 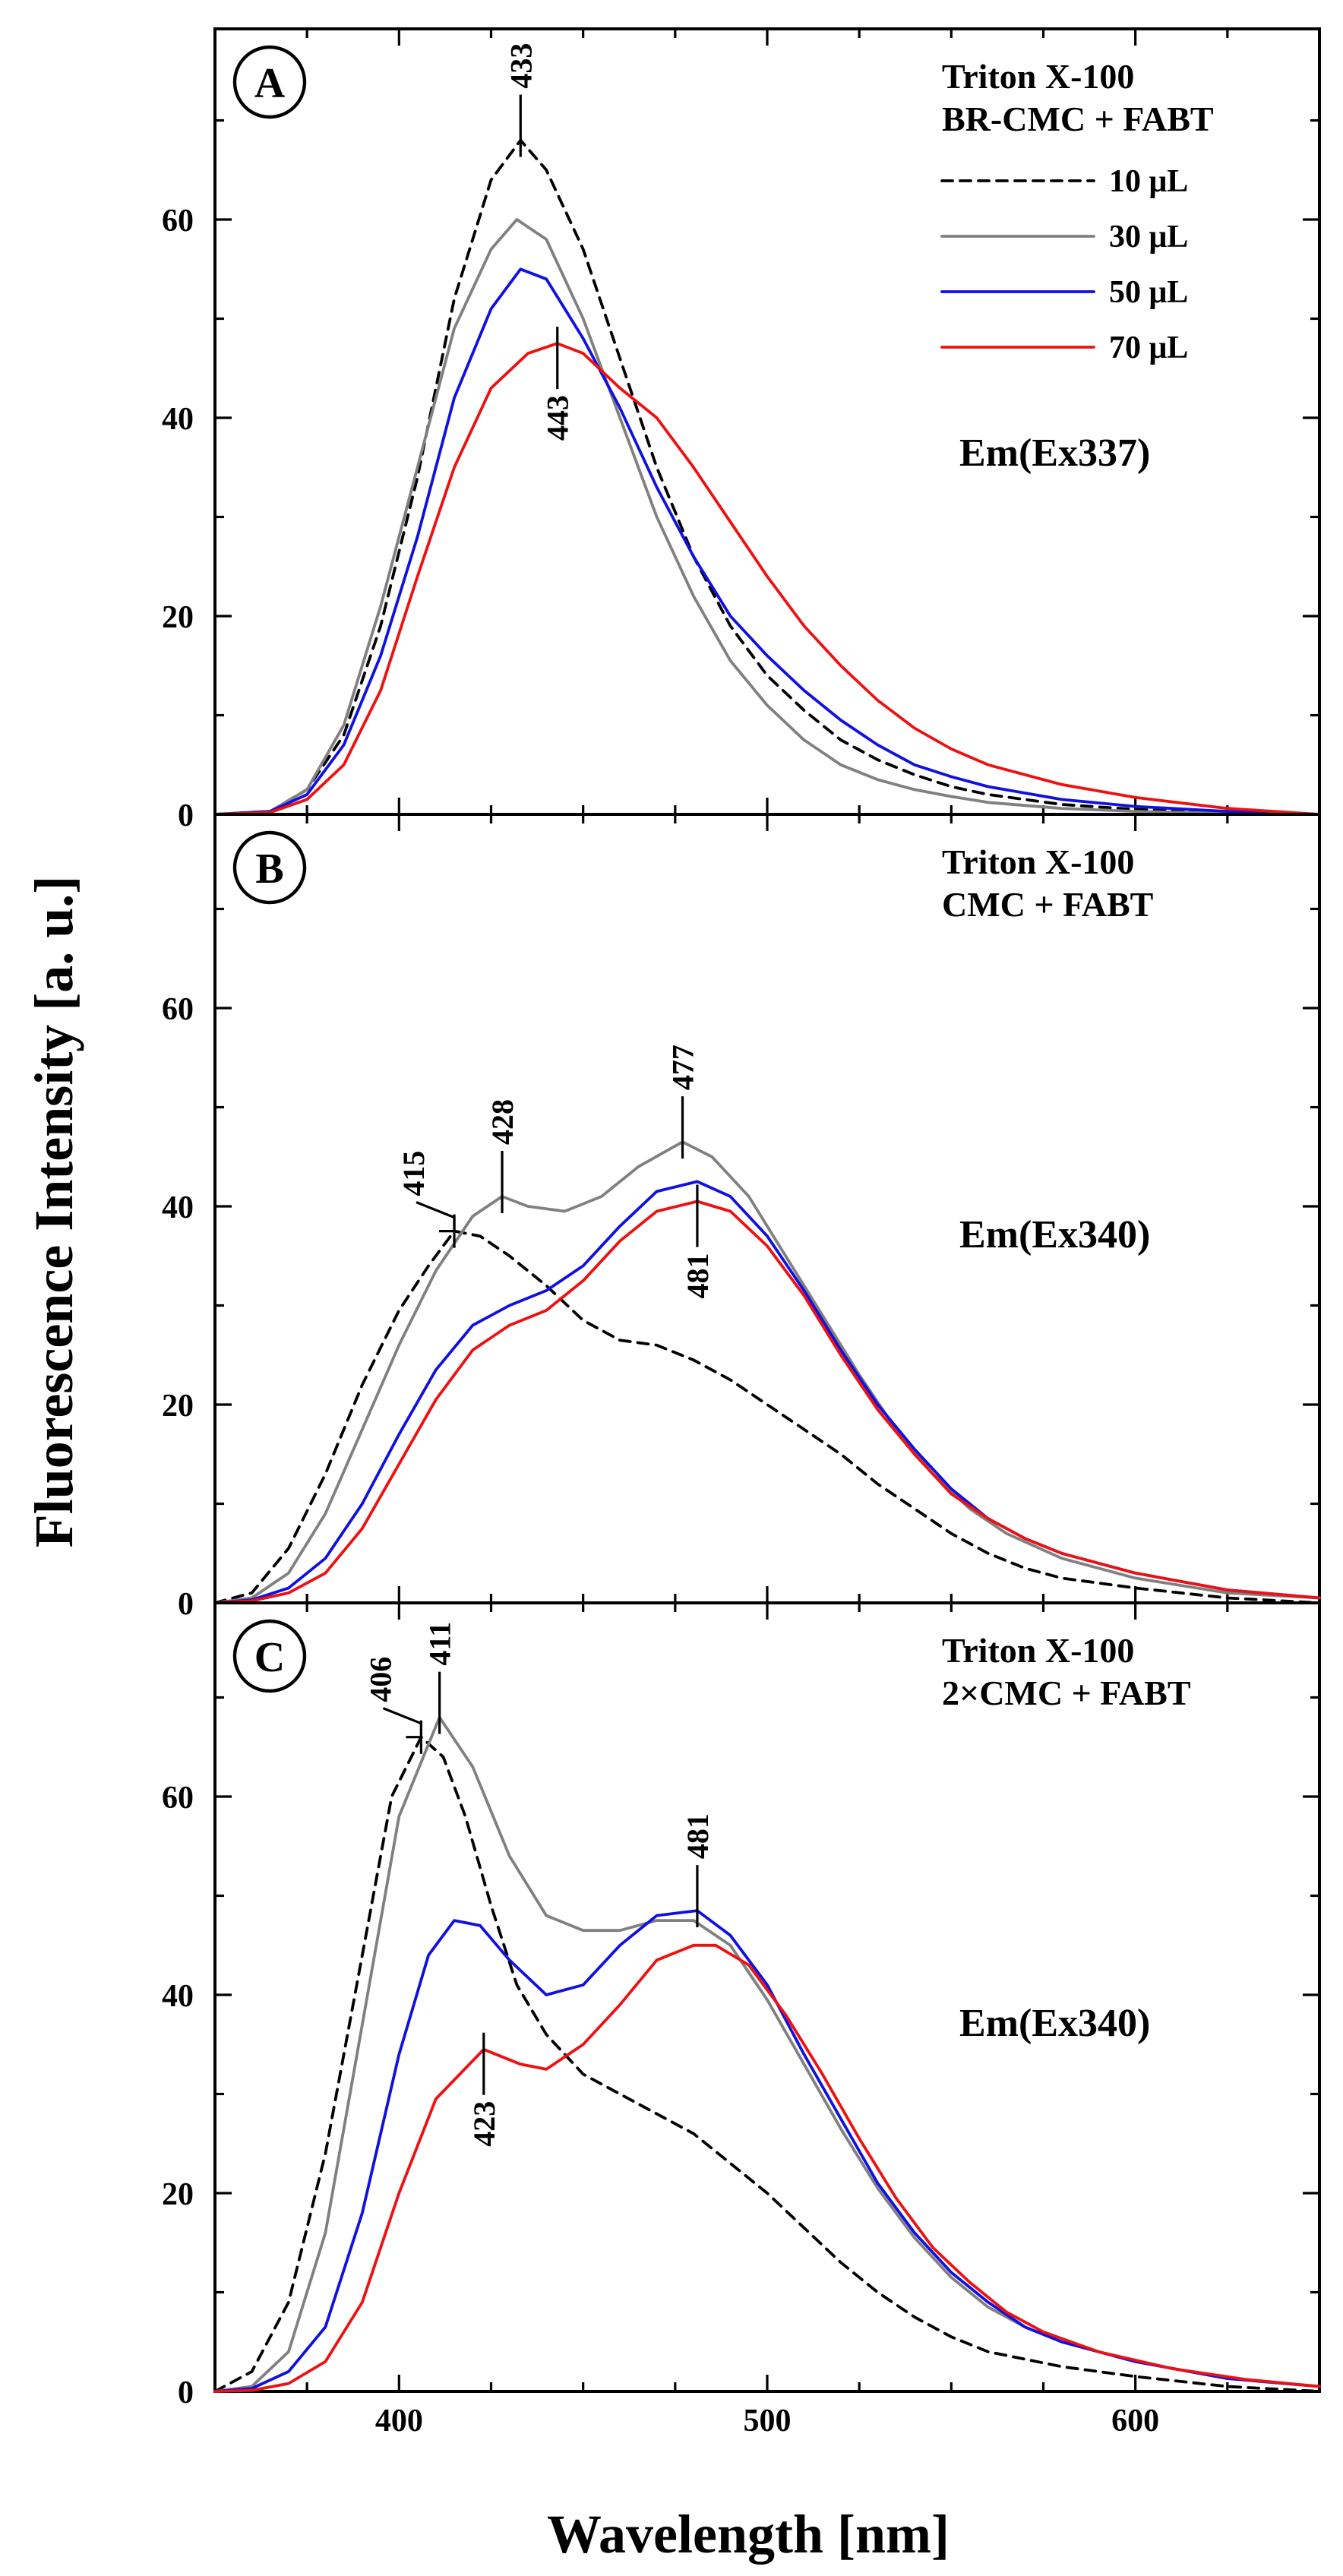 I want to click on peak-label: 477, so click(x=683, y=1067).